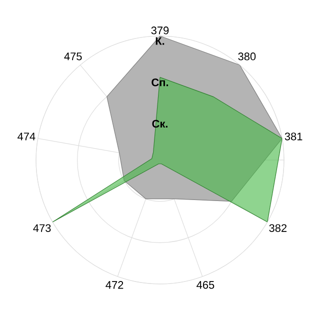 This screenshot has height=320, width=320. What do you see at coordinates (160, 41) in the screenshot?
I see `y-tick-label: К.` at bounding box center [160, 41].